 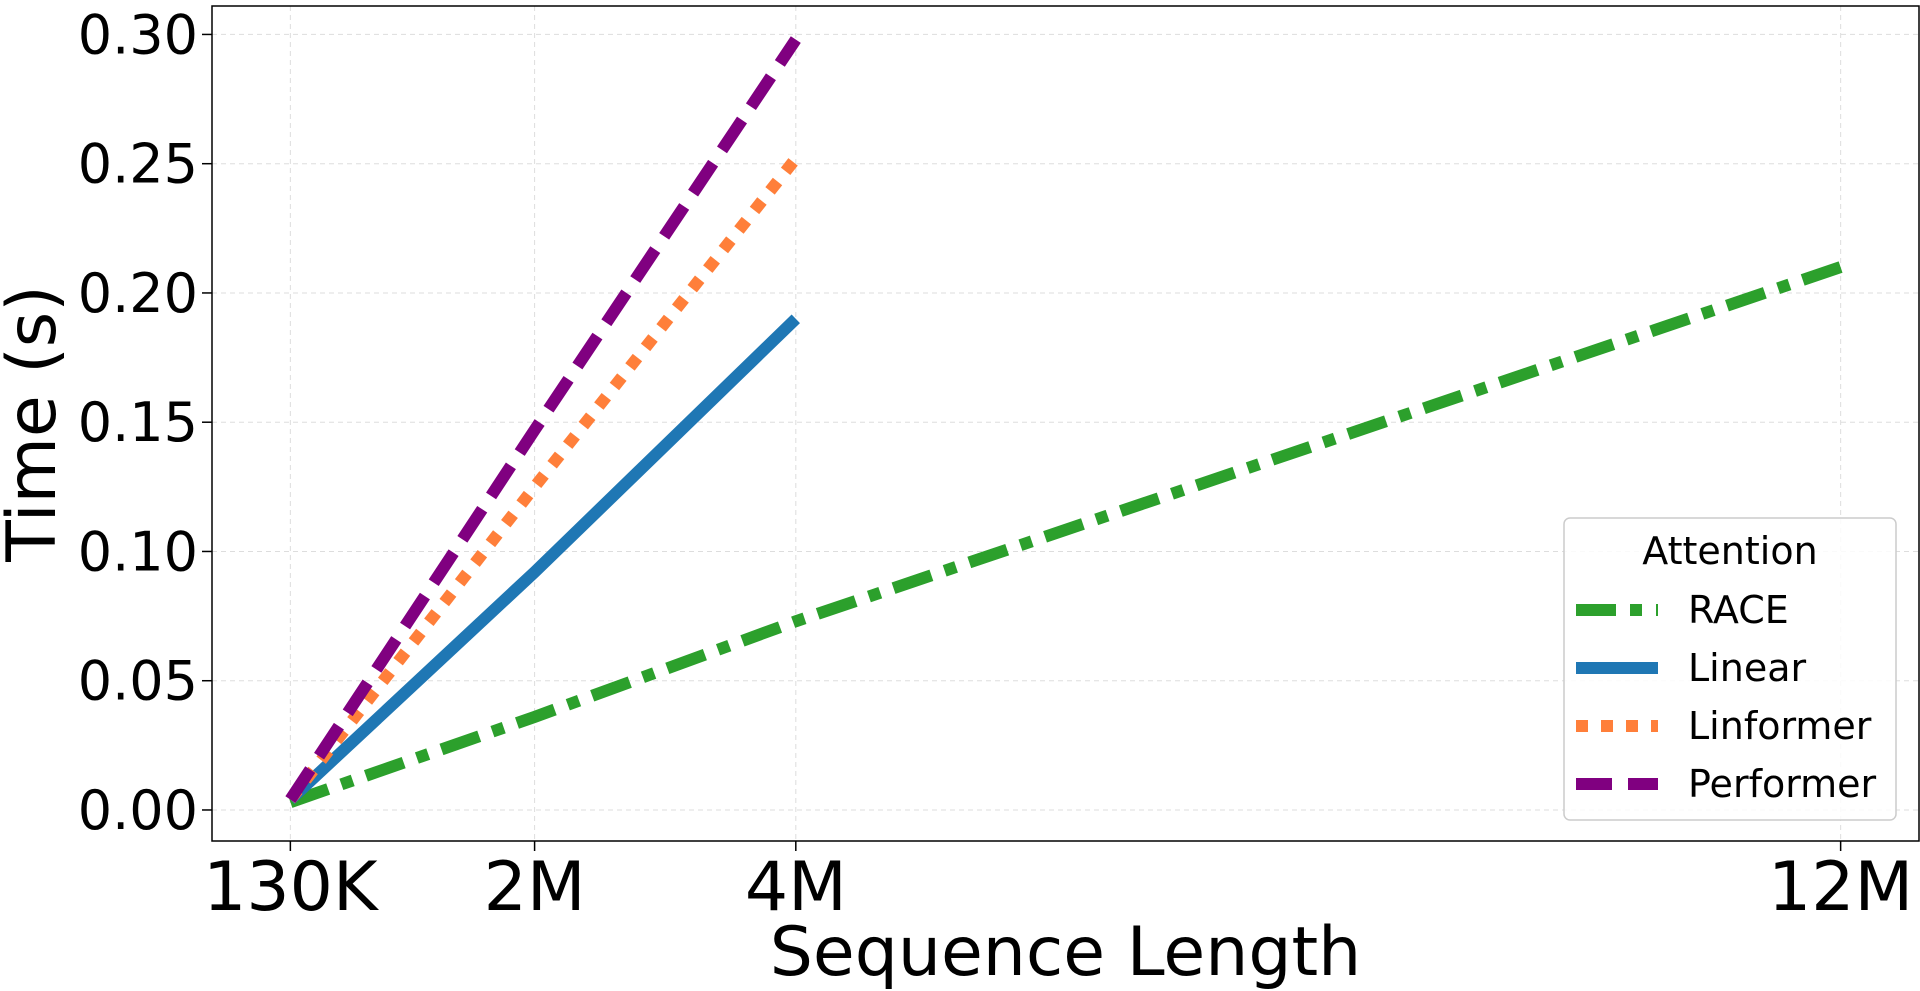 I want to click on legend-label-race: RACE, so click(x=1738, y=610).